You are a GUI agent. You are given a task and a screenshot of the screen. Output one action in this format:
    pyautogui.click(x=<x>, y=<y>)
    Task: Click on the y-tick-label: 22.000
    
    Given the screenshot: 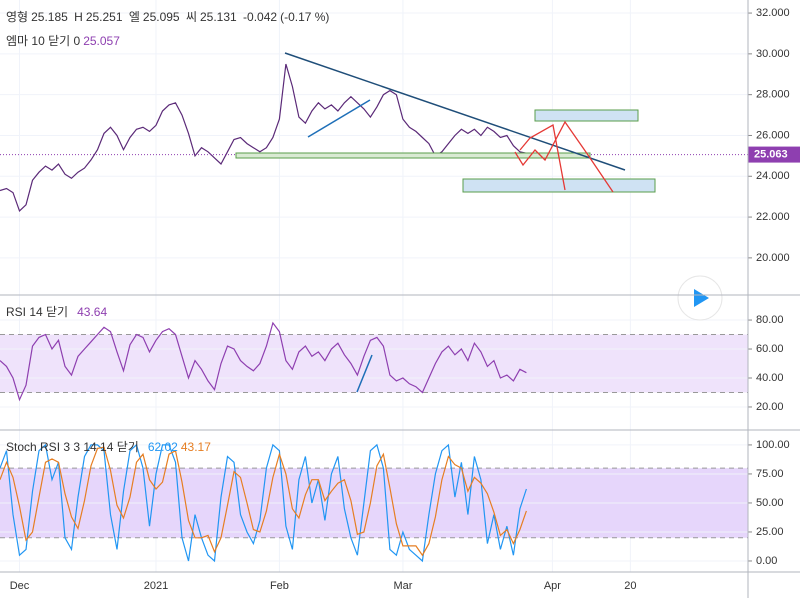 What is the action you would take?
    pyautogui.click(x=773, y=217)
    